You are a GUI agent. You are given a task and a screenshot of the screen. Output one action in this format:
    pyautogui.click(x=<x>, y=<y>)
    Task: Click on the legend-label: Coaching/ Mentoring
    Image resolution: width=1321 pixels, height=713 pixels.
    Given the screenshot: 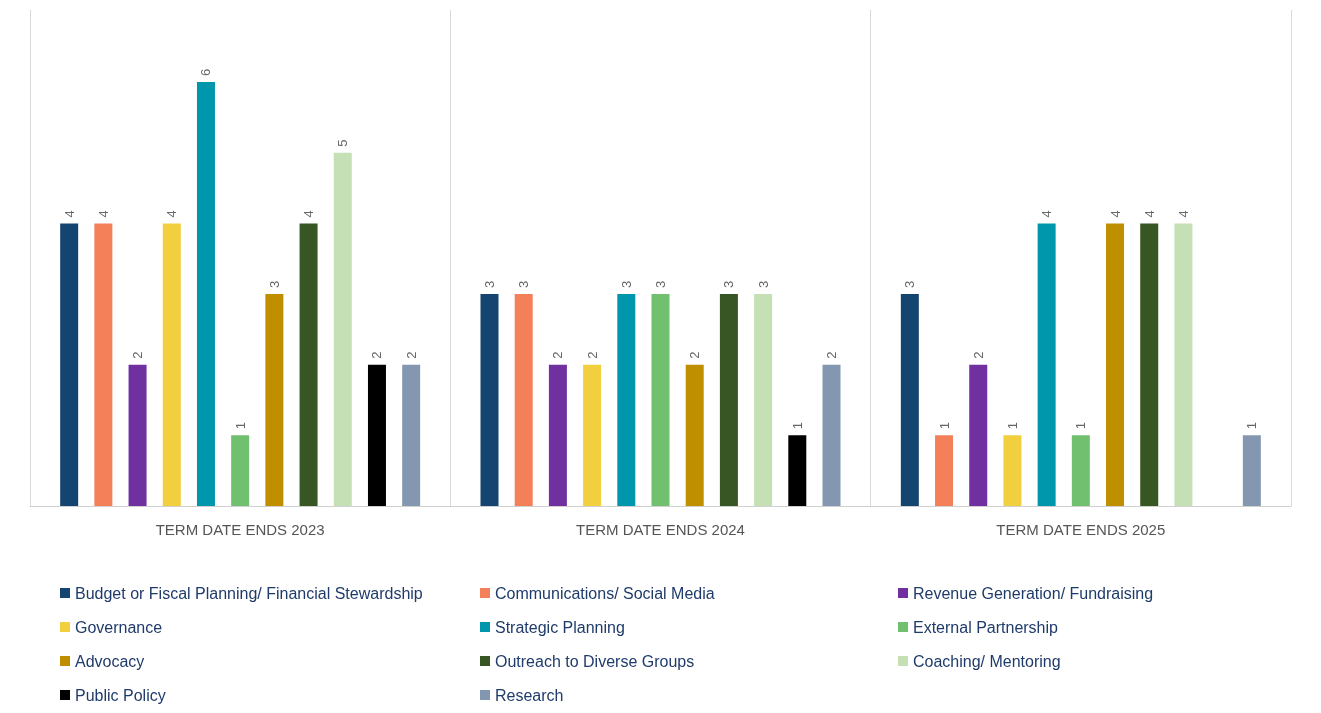 What is the action you would take?
    pyautogui.click(x=987, y=661)
    